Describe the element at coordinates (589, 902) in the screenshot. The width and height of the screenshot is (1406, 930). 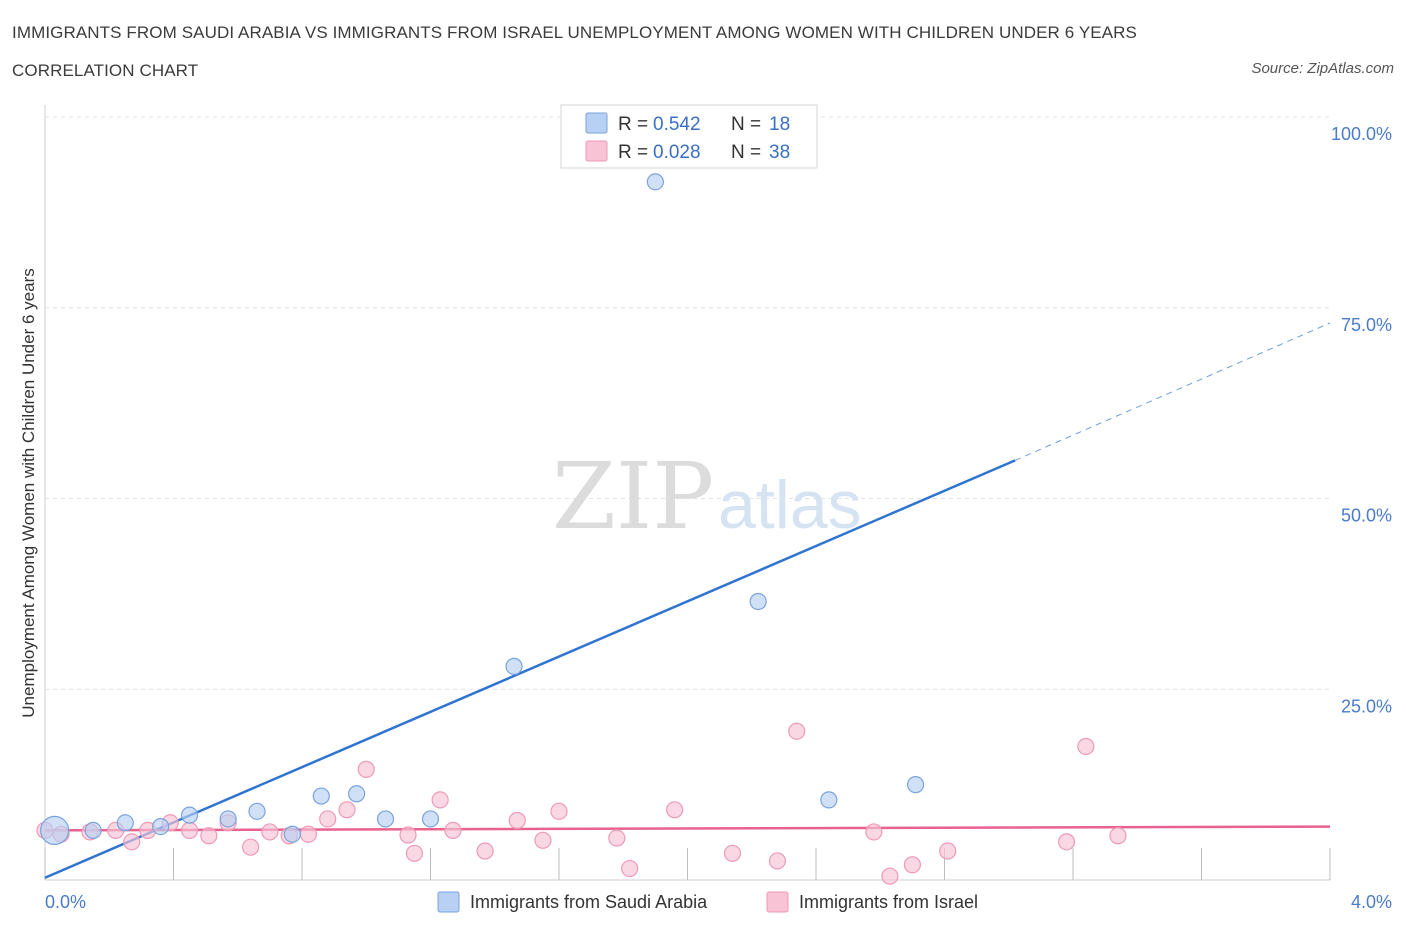
I see `bottom-legend-label-saudi-arabia: Immigrants from Saudi Arabia` at that location.